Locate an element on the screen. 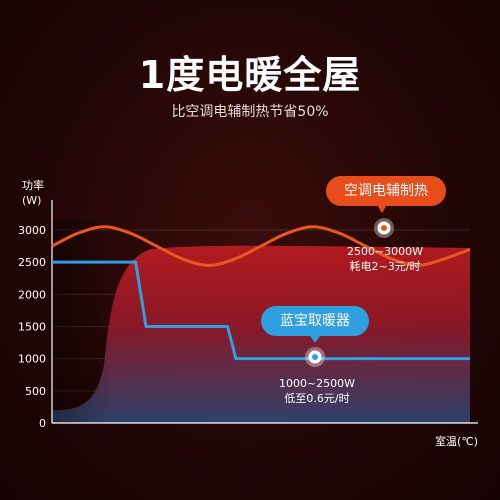 The width and height of the screenshot is (500, 500). area-shade is located at coordinates (82, 321).